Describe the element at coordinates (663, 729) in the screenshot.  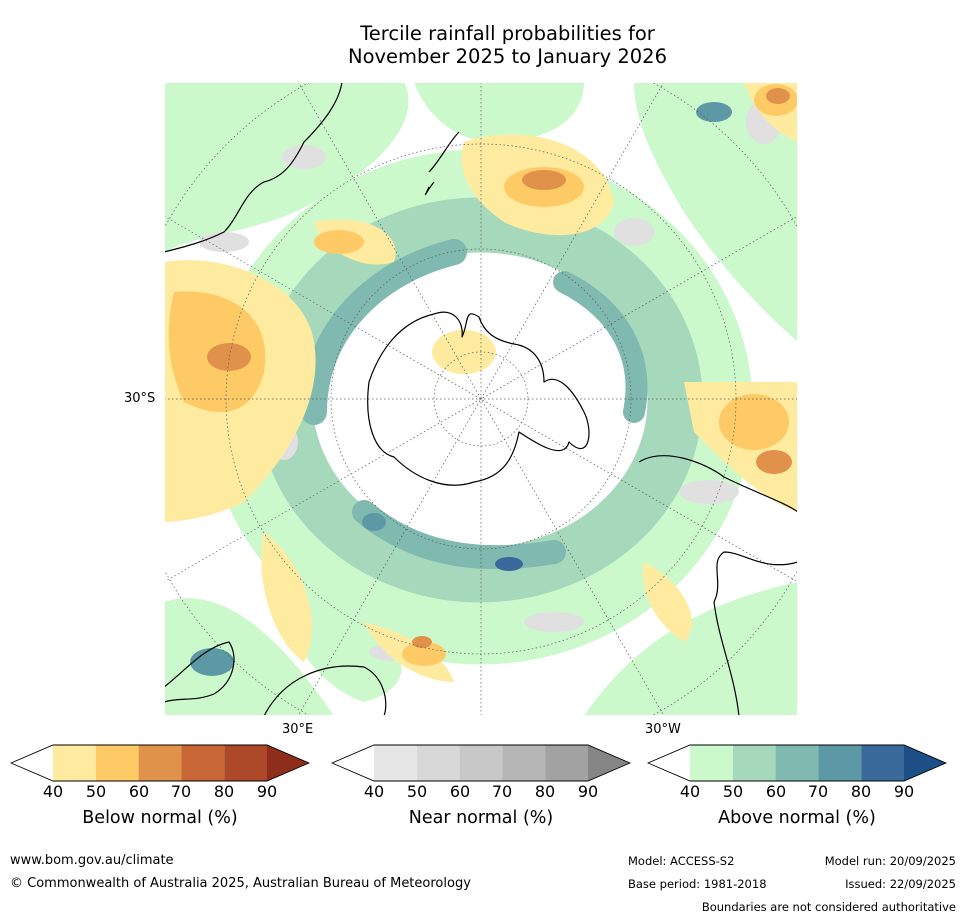
I see `lon-label-30w: 30°W` at that location.